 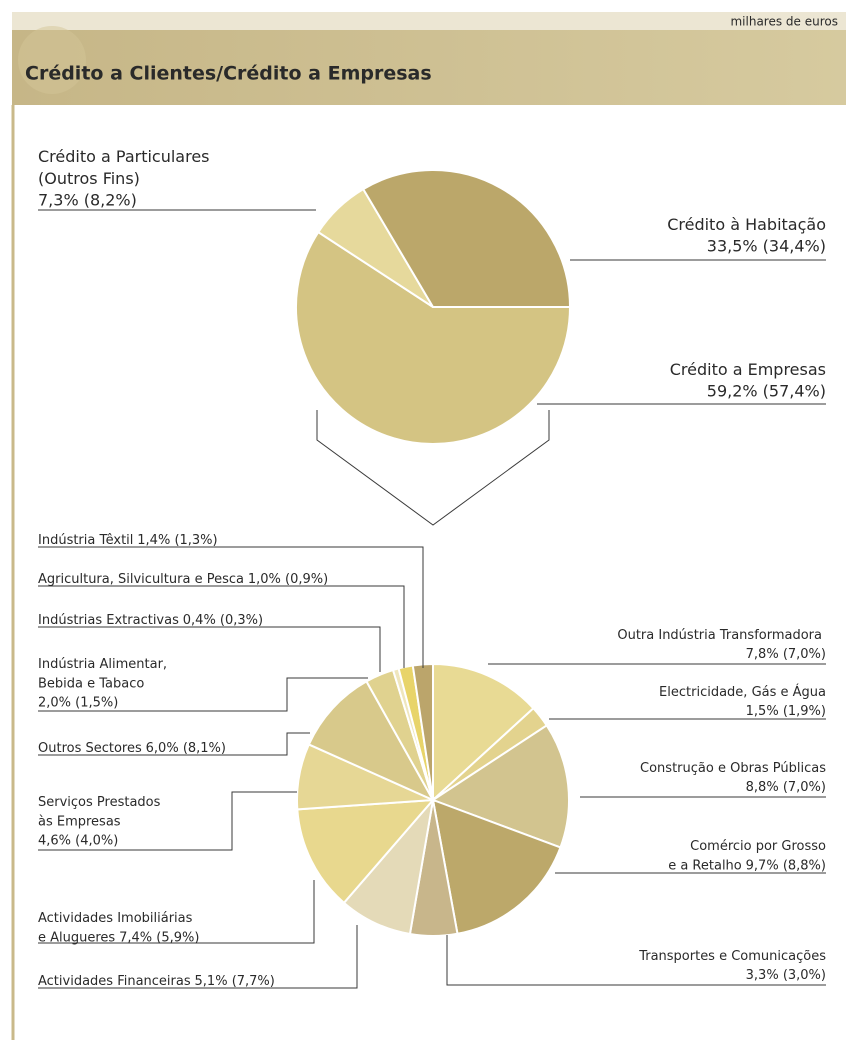 I want to click on slice-value: 1,4% (1,3%), so click(x=177, y=540).